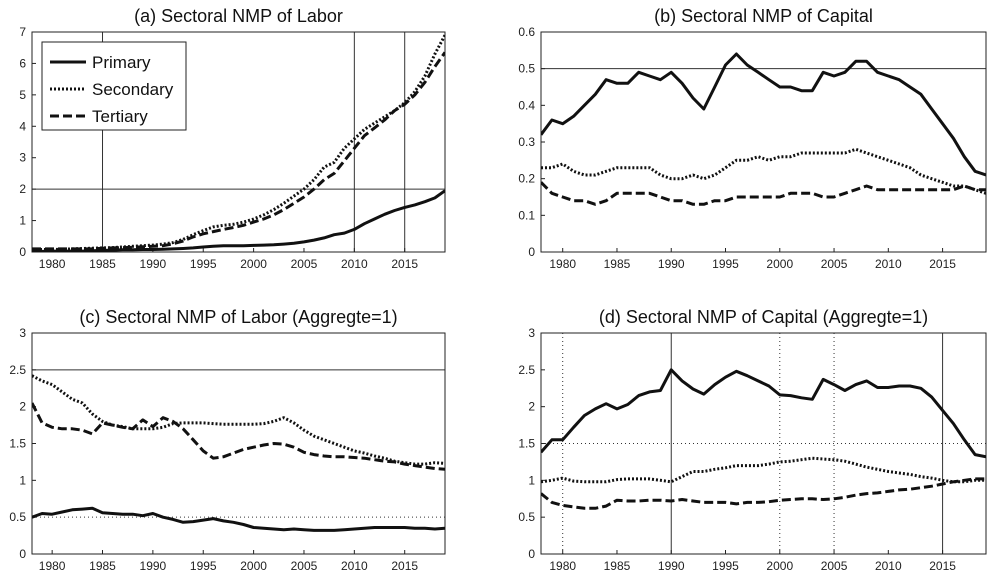 The height and width of the screenshot is (581, 1000). Describe the element at coordinates (22, 63) in the screenshot. I see `y-tick-label: 6` at that location.